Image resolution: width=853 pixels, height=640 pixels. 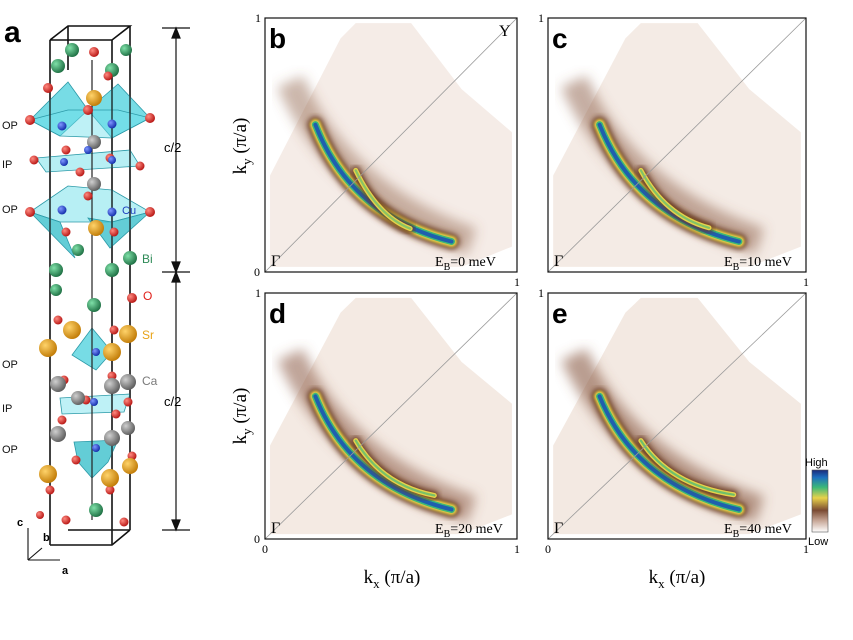 I want to click on colorbar: High Low, so click(x=817, y=502).